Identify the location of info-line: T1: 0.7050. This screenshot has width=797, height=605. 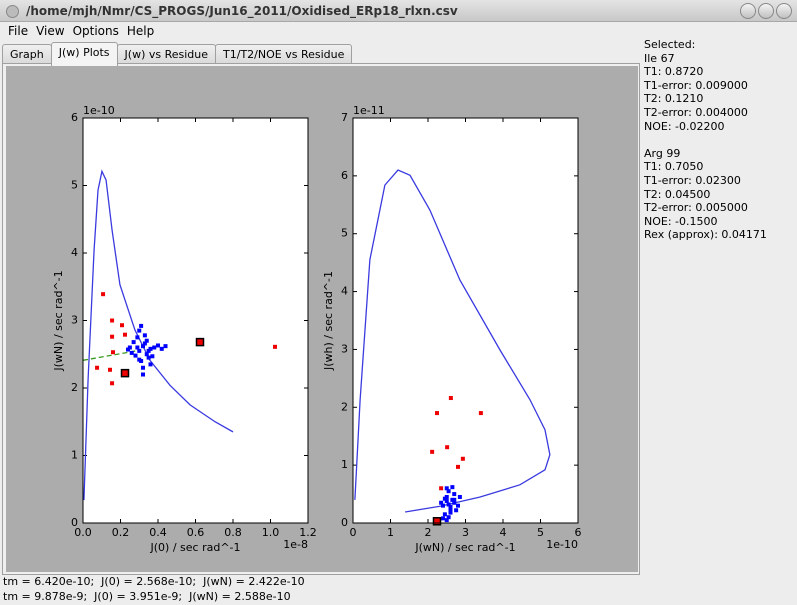
(674, 167).